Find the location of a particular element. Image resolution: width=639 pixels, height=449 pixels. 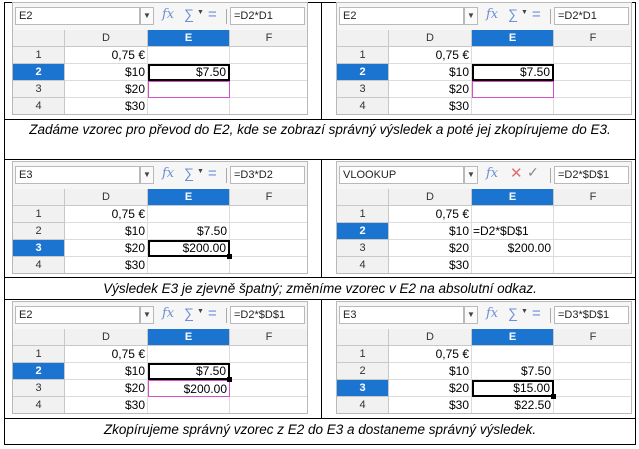

check-icon: ✓ is located at coordinates (533, 172).